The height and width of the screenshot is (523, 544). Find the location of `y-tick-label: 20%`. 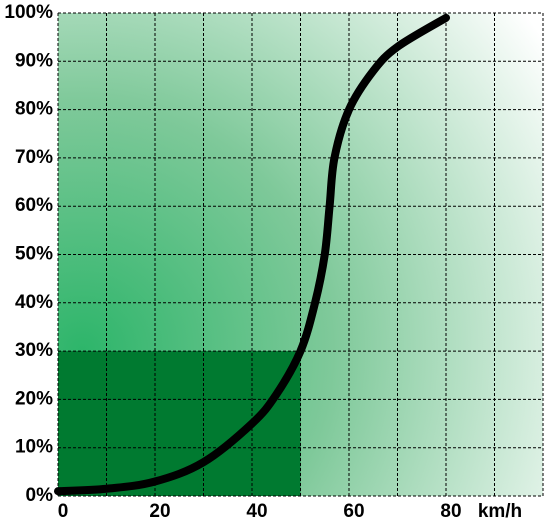

y-tick-label: 20% is located at coordinates (34, 398).